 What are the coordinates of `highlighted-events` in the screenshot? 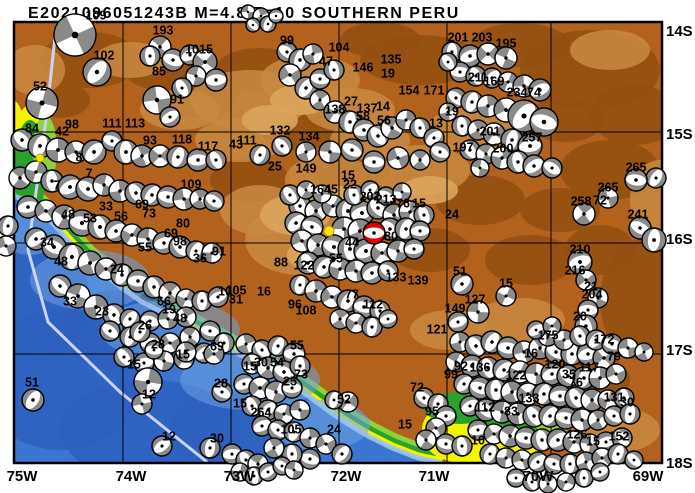 It's located at (210, 199).